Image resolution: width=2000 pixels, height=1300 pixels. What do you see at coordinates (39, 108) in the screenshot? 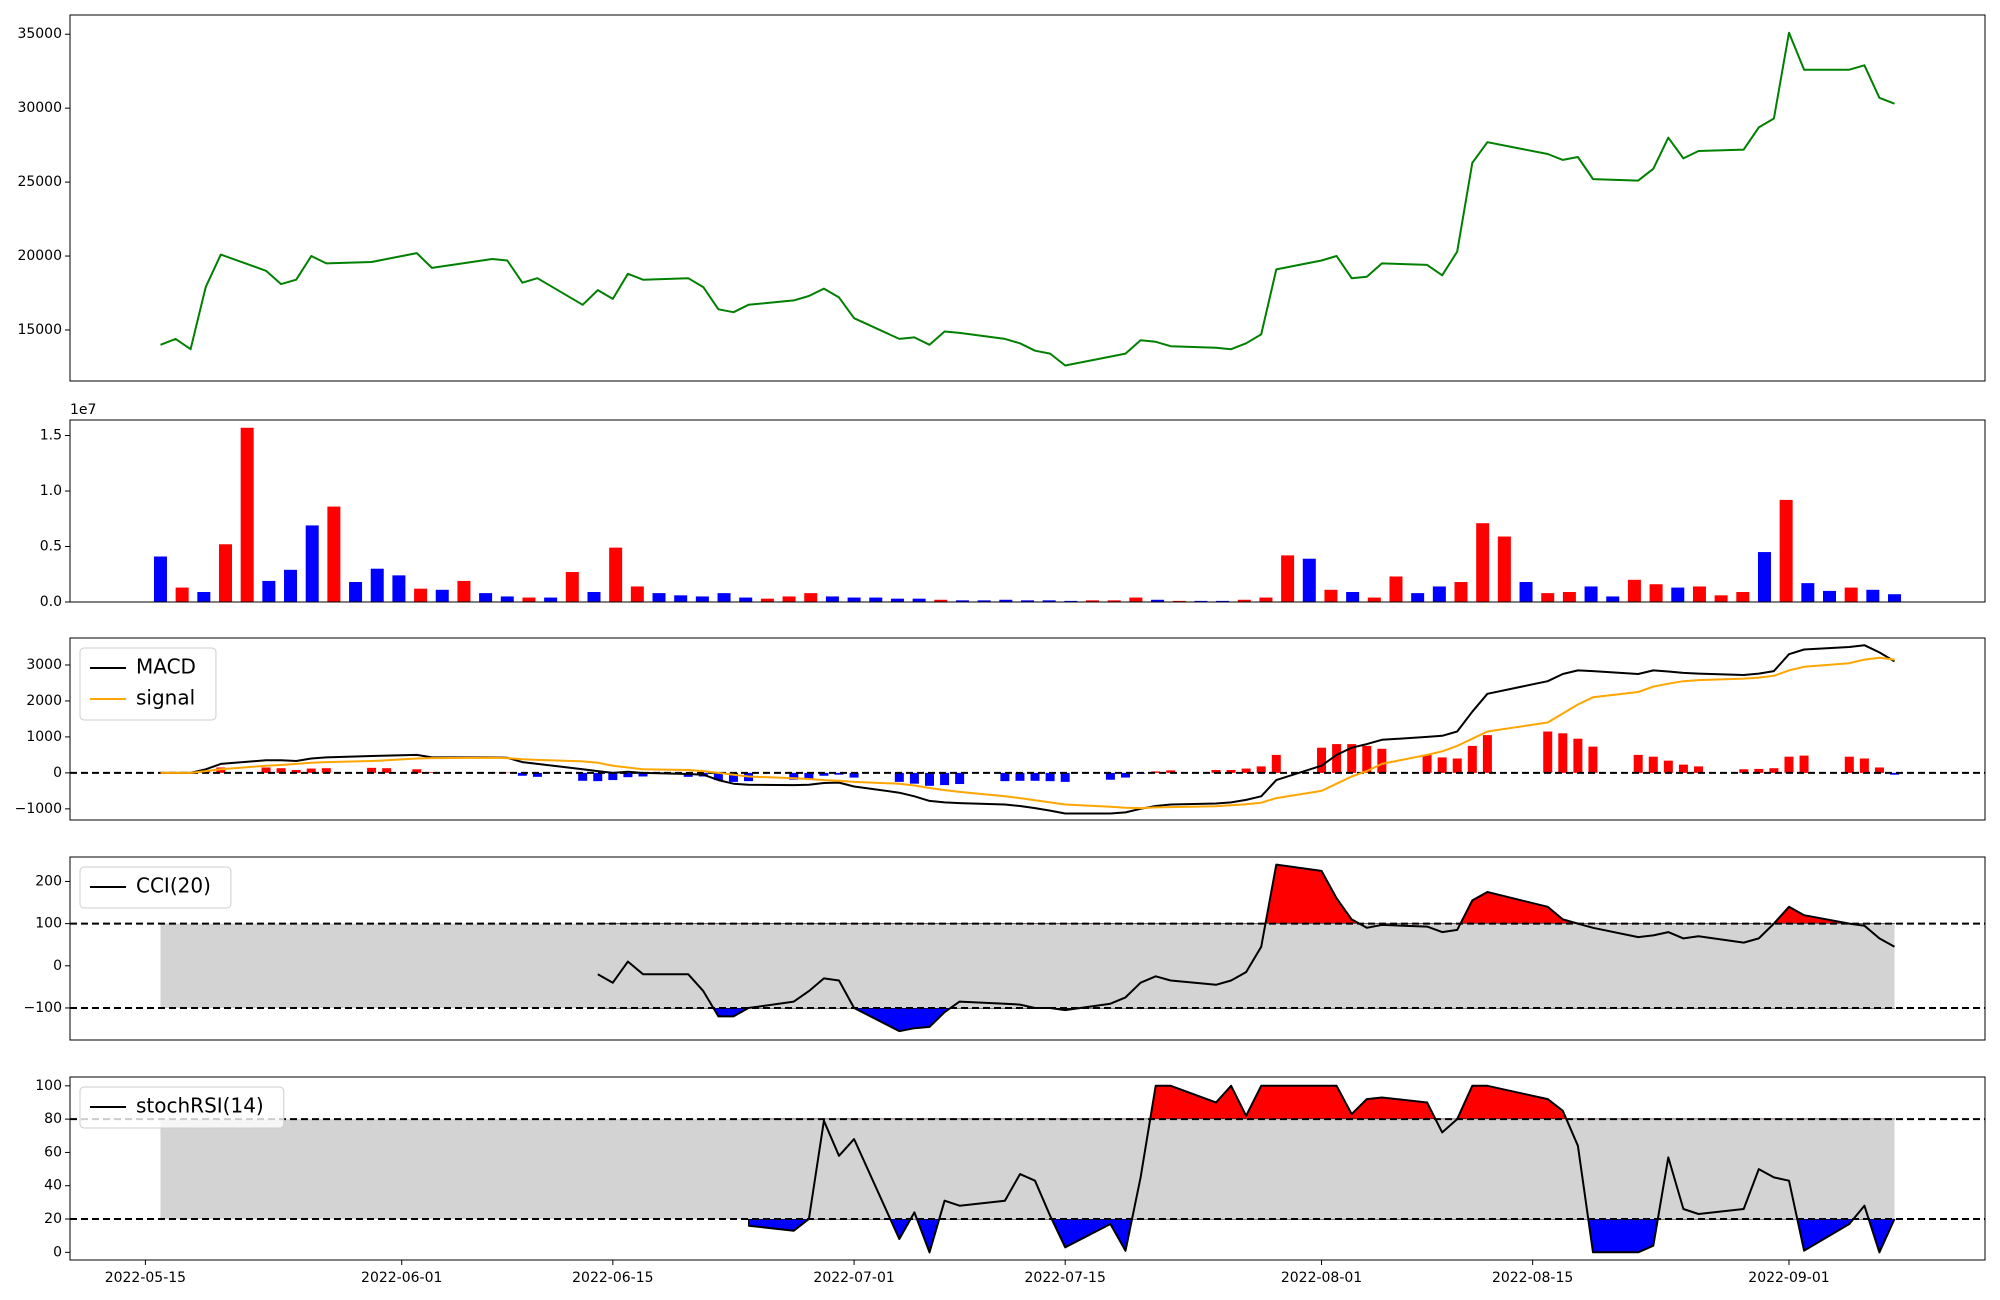
I see `y-tick-label: 30000` at bounding box center [39, 108].